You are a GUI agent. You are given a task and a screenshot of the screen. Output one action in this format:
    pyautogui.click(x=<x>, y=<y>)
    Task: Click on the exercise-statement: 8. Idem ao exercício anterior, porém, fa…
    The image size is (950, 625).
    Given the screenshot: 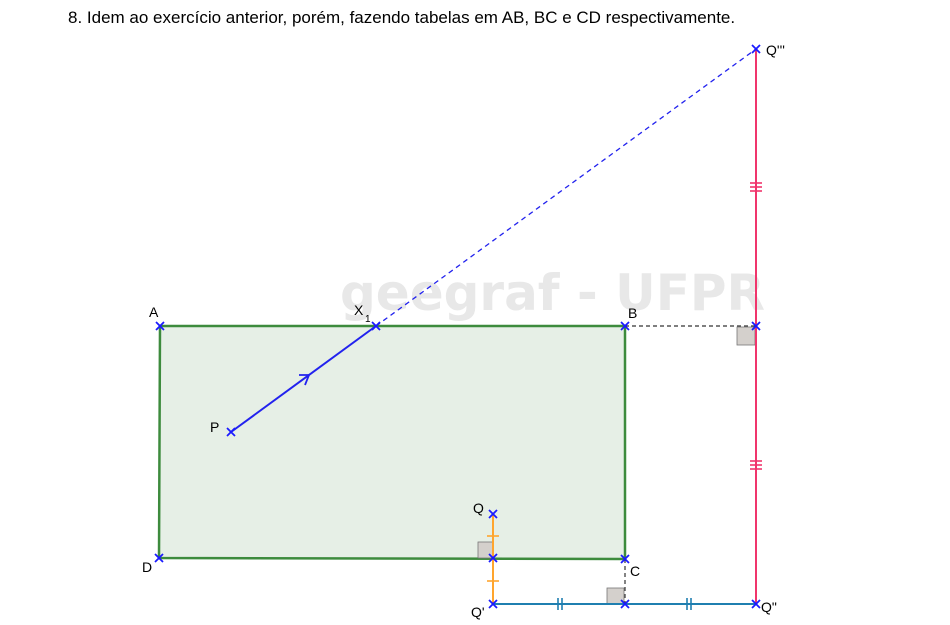 What is the action you would take?
    pyautogui.click(x=402, y=17)
    